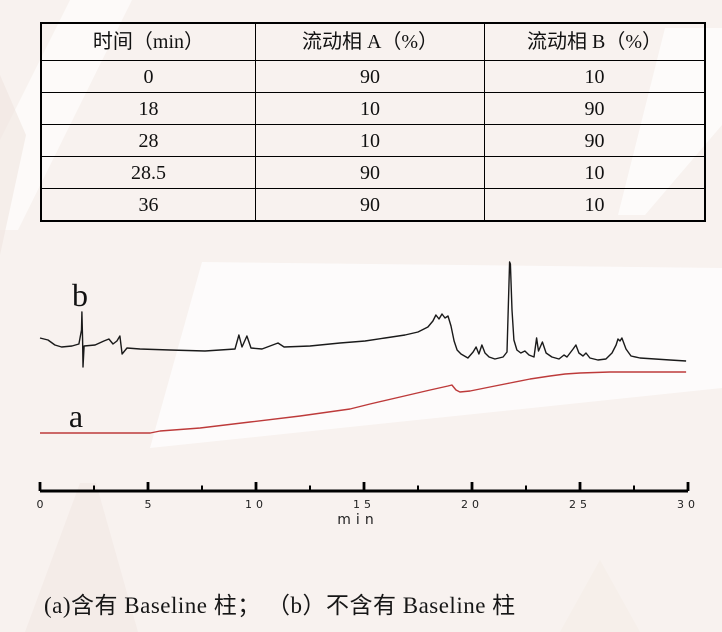  I want to click on x-axis-tick-label: 25, so click(580, 504).